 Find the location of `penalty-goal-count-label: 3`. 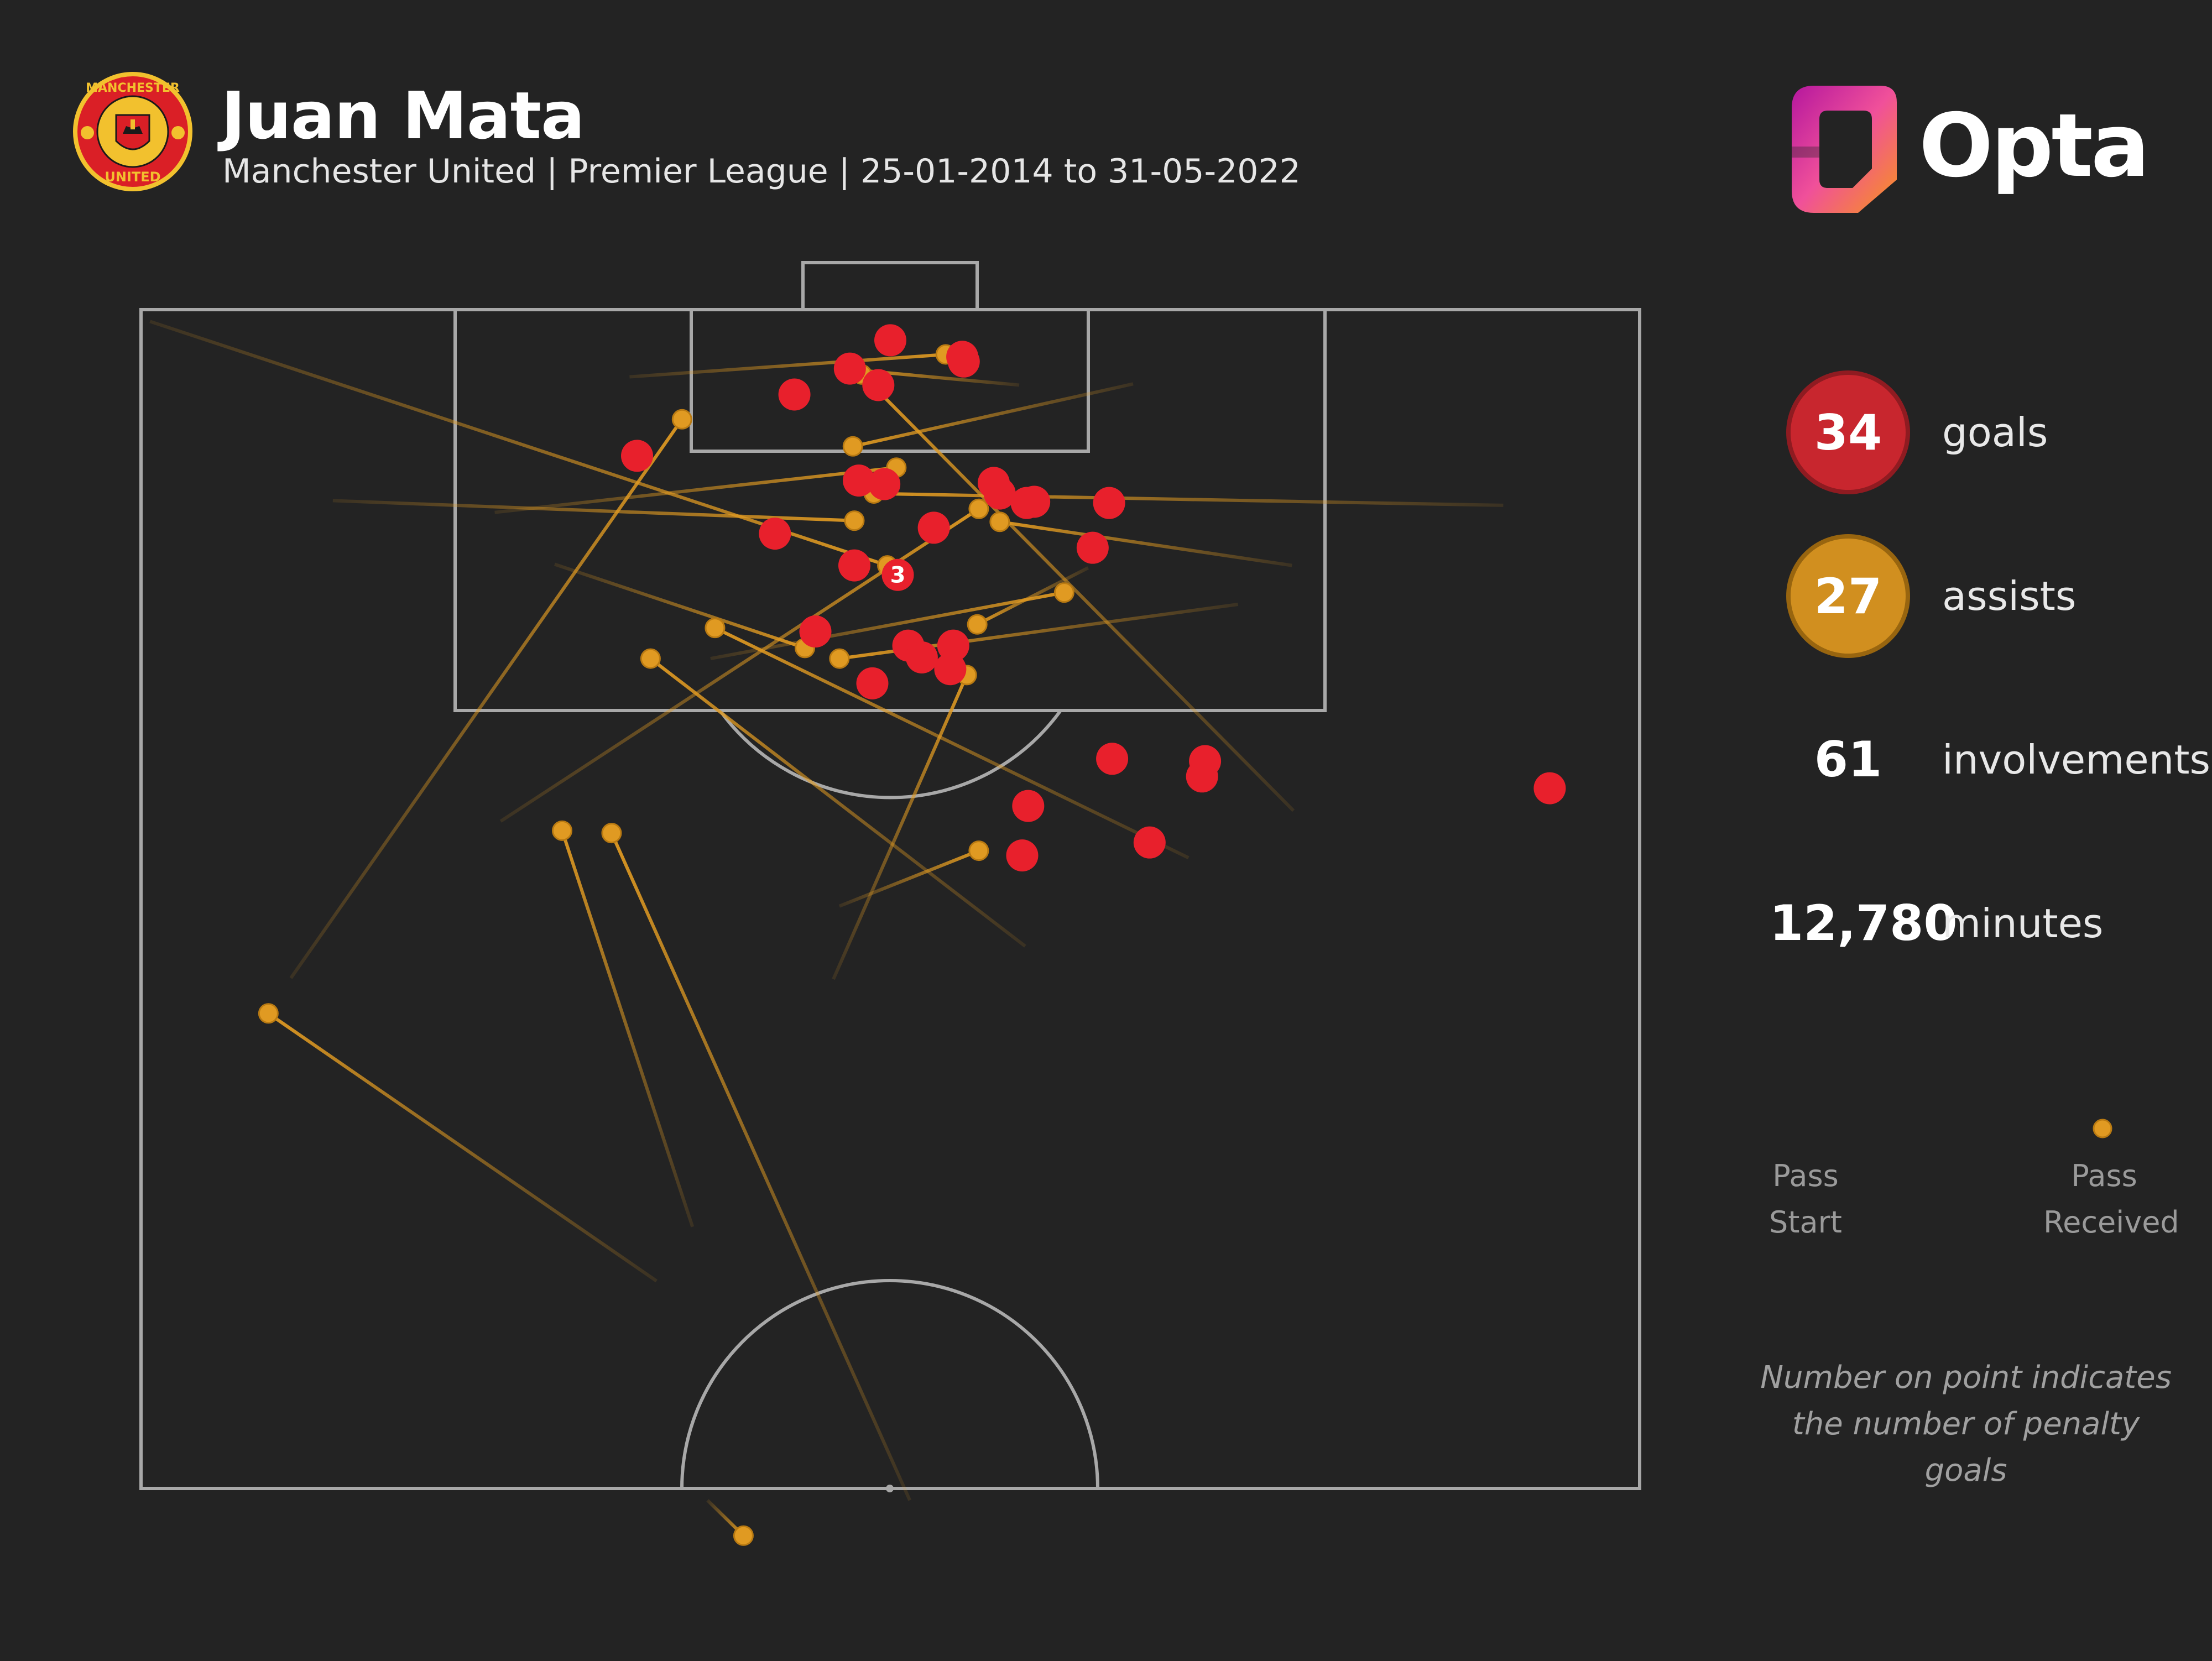

penalty-goal-count-label: 3 is located at coordinates (898, 575).